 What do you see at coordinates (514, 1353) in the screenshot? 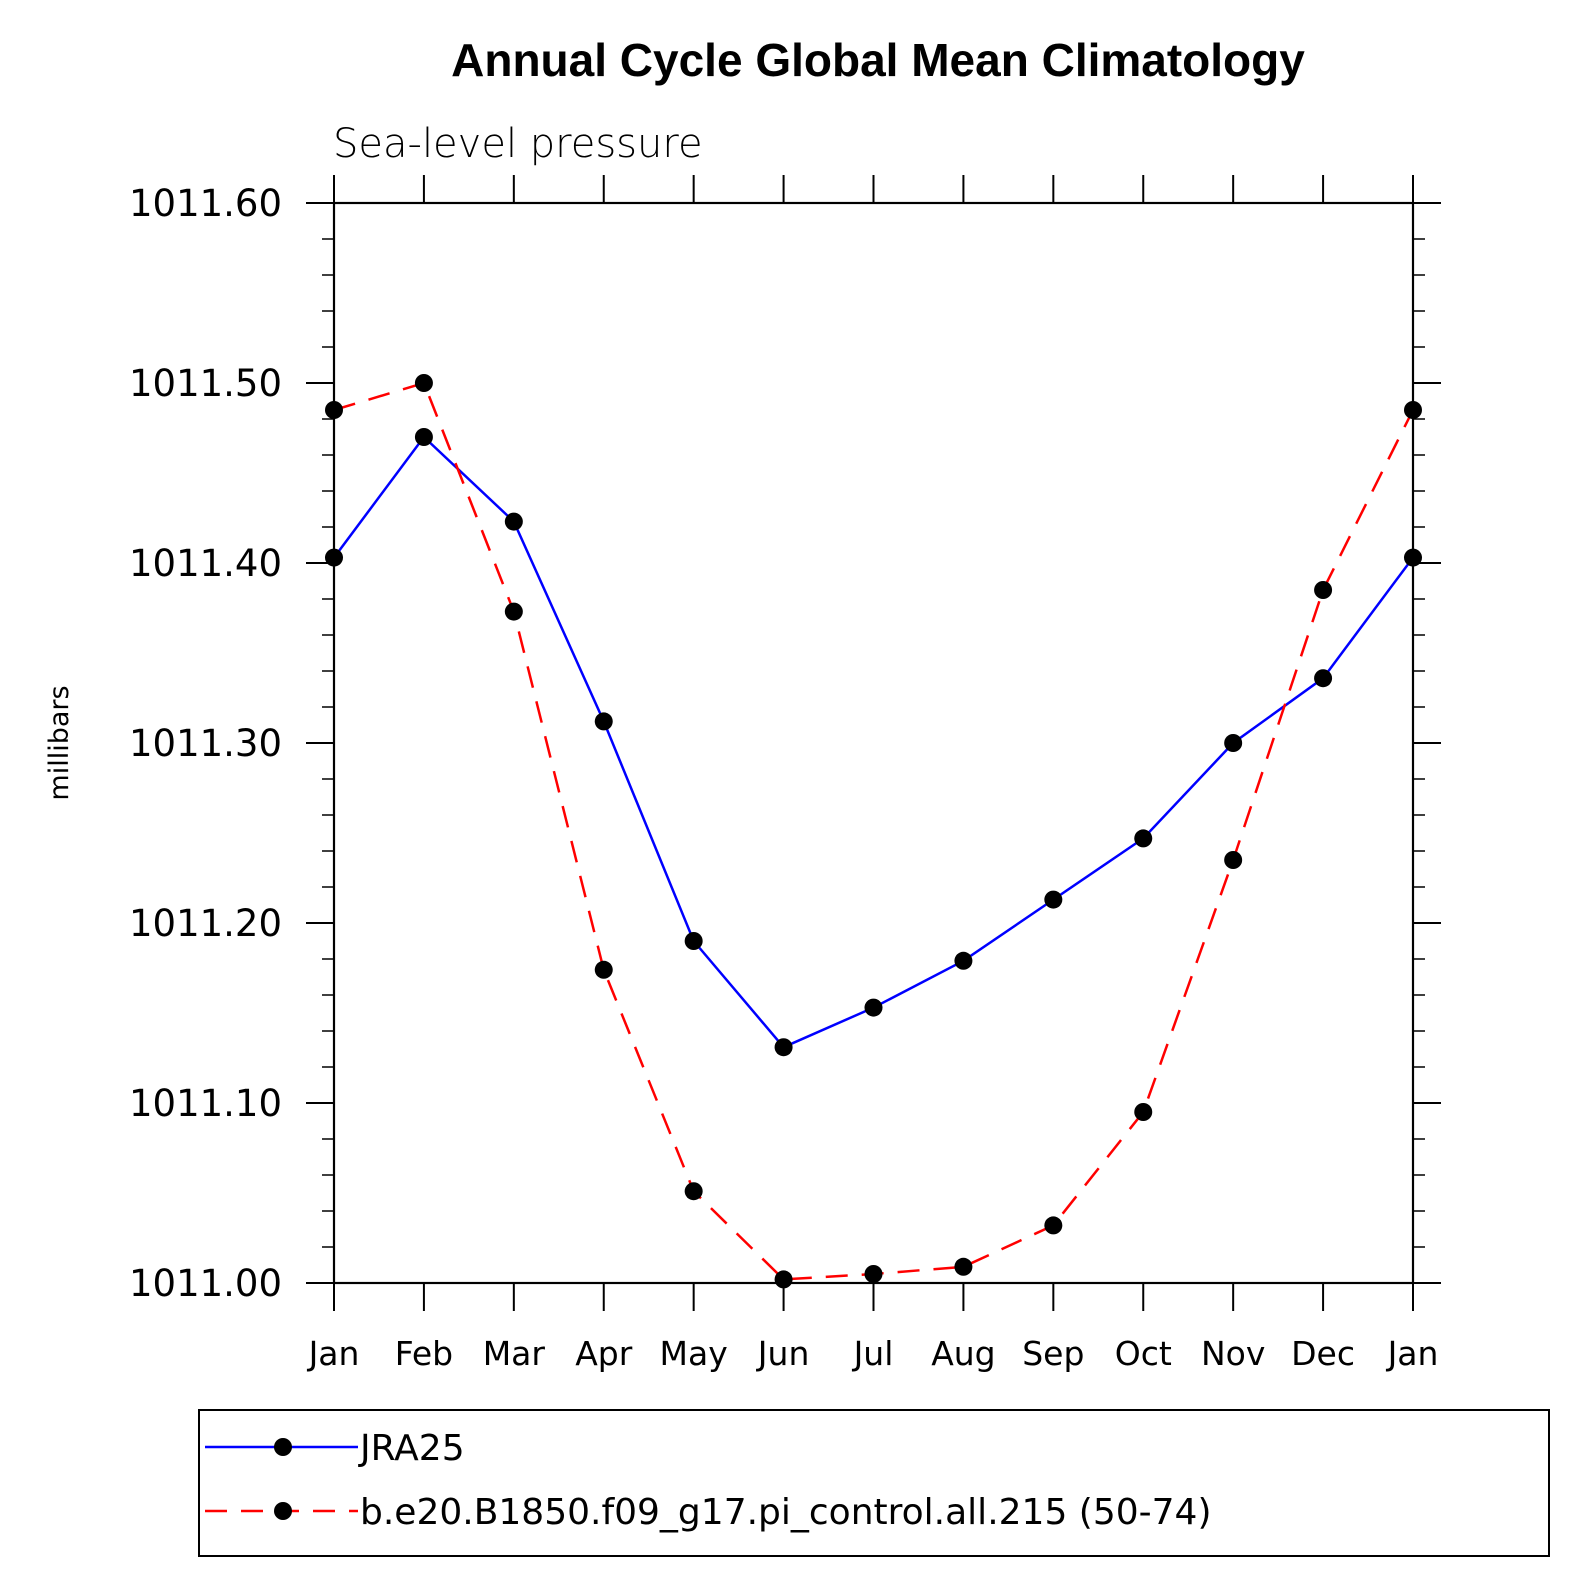
I see `x-tick-label: Mar` at bounding box center [514, 1353].